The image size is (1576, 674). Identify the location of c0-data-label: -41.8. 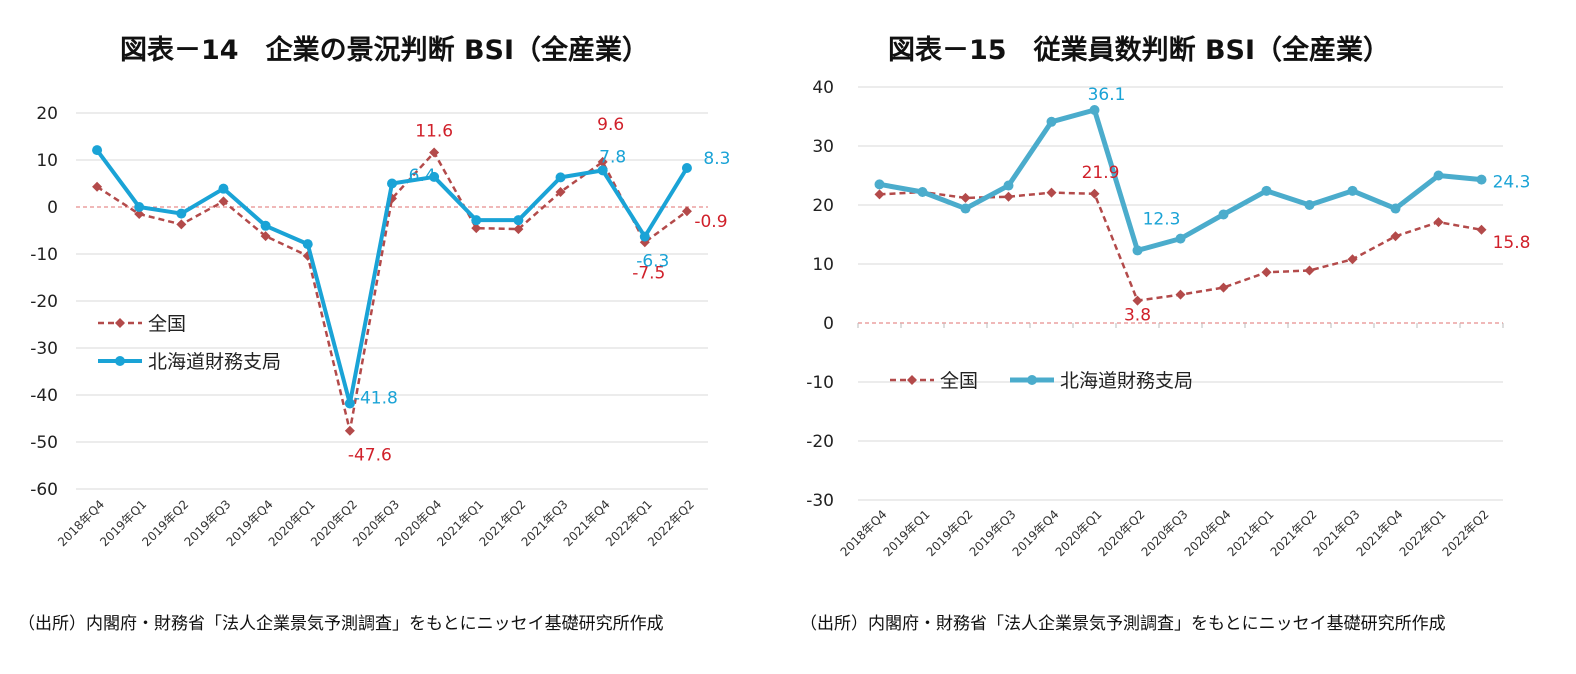
(376, 398).